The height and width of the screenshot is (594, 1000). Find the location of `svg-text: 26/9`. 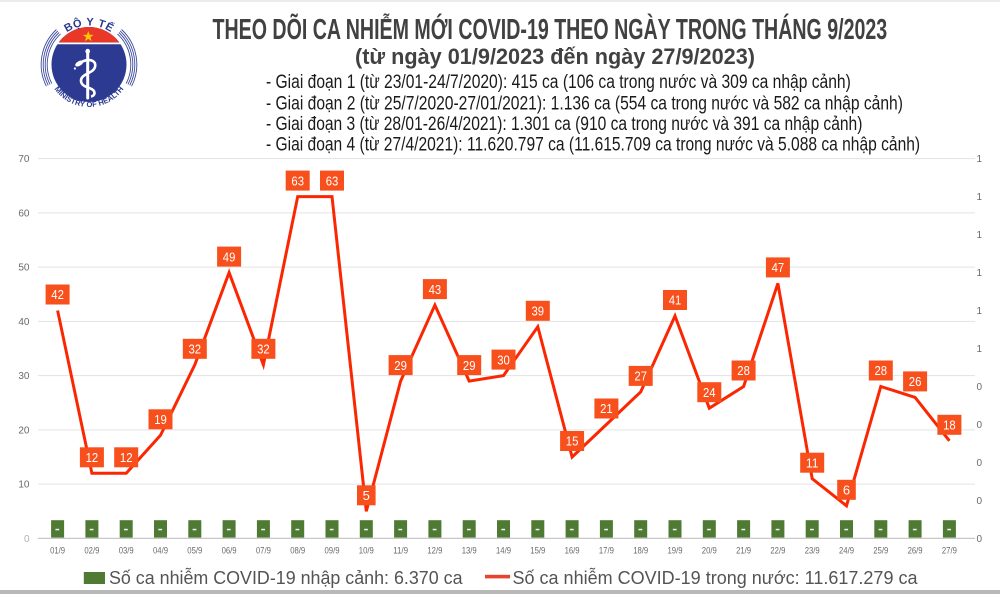

svg-text: 26/9 is located at coordinates (915, 551).